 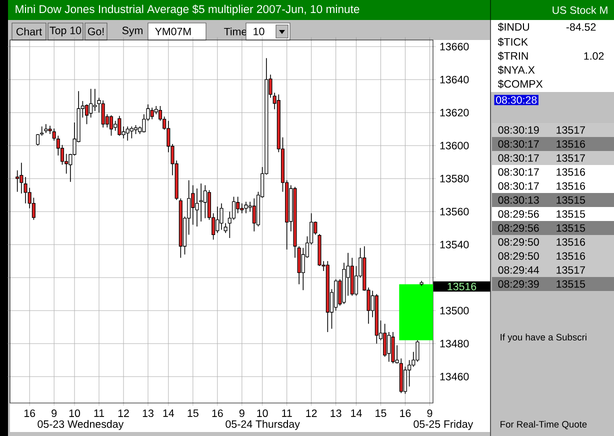 I want to click on text: $TICK, so click(x=513, y=42).